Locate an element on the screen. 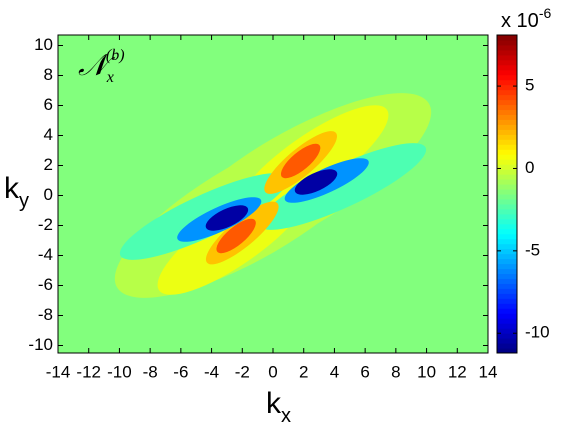  x-tick-label: 14 is located at coordinates (488, 371).